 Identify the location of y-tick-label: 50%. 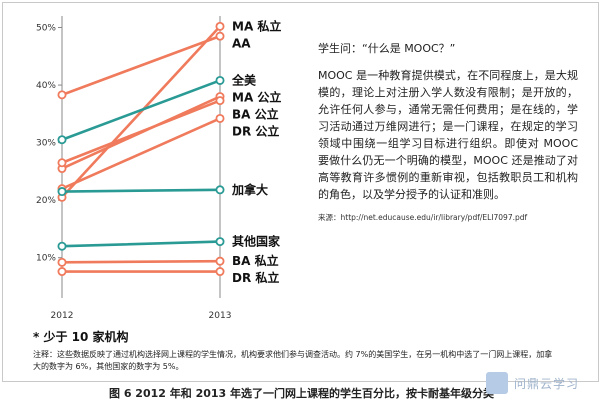
(46, 29).